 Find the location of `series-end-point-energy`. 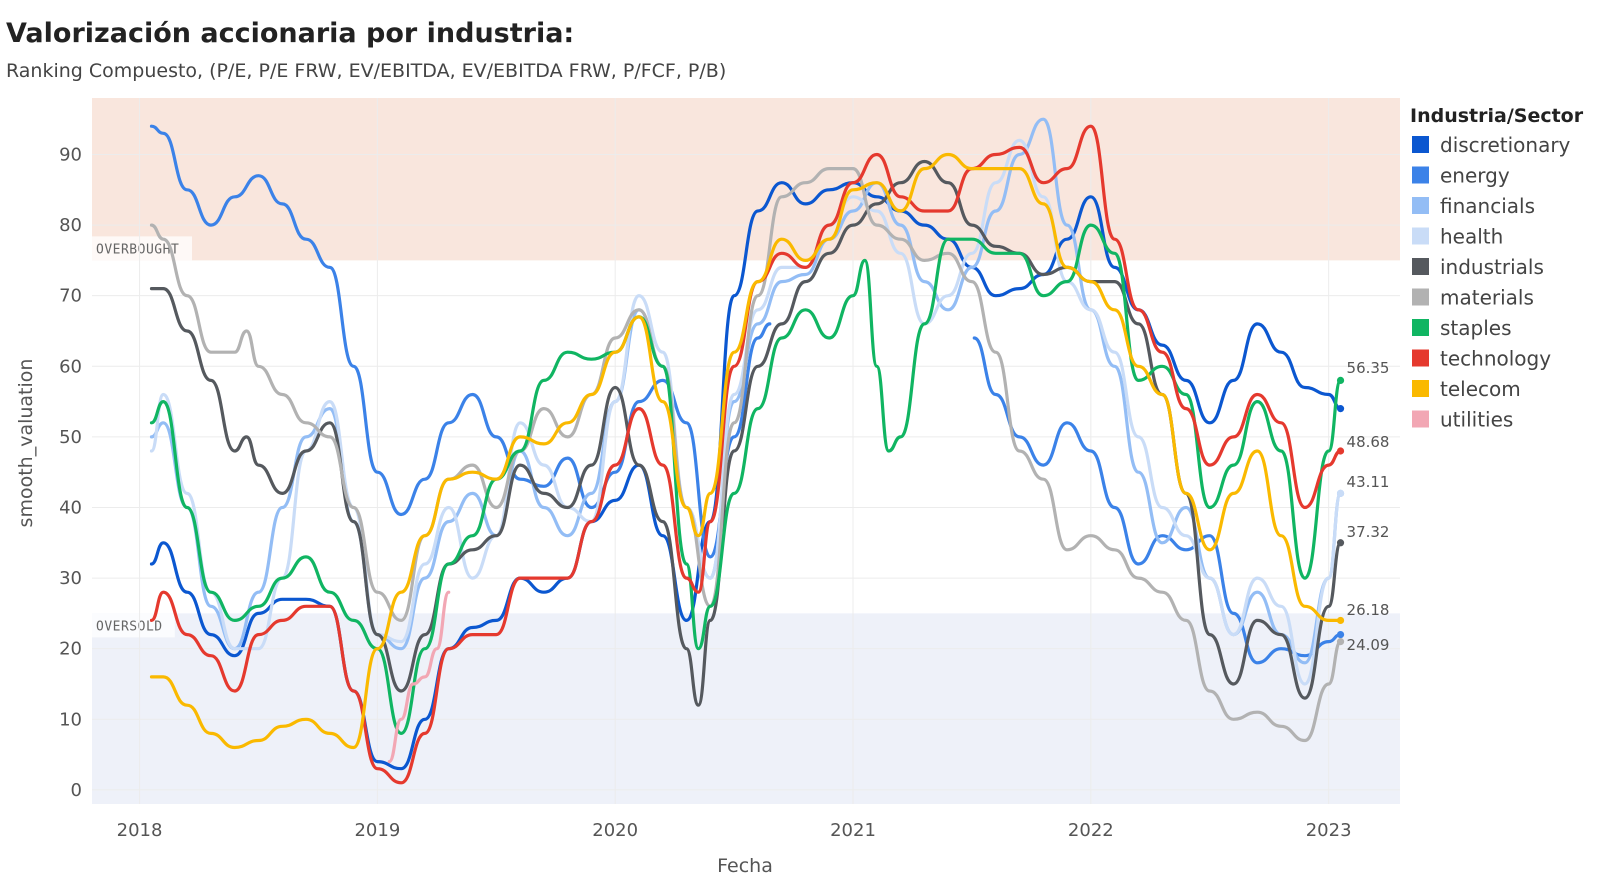

series-end-point-energy is located at coordinates (1340, 634).